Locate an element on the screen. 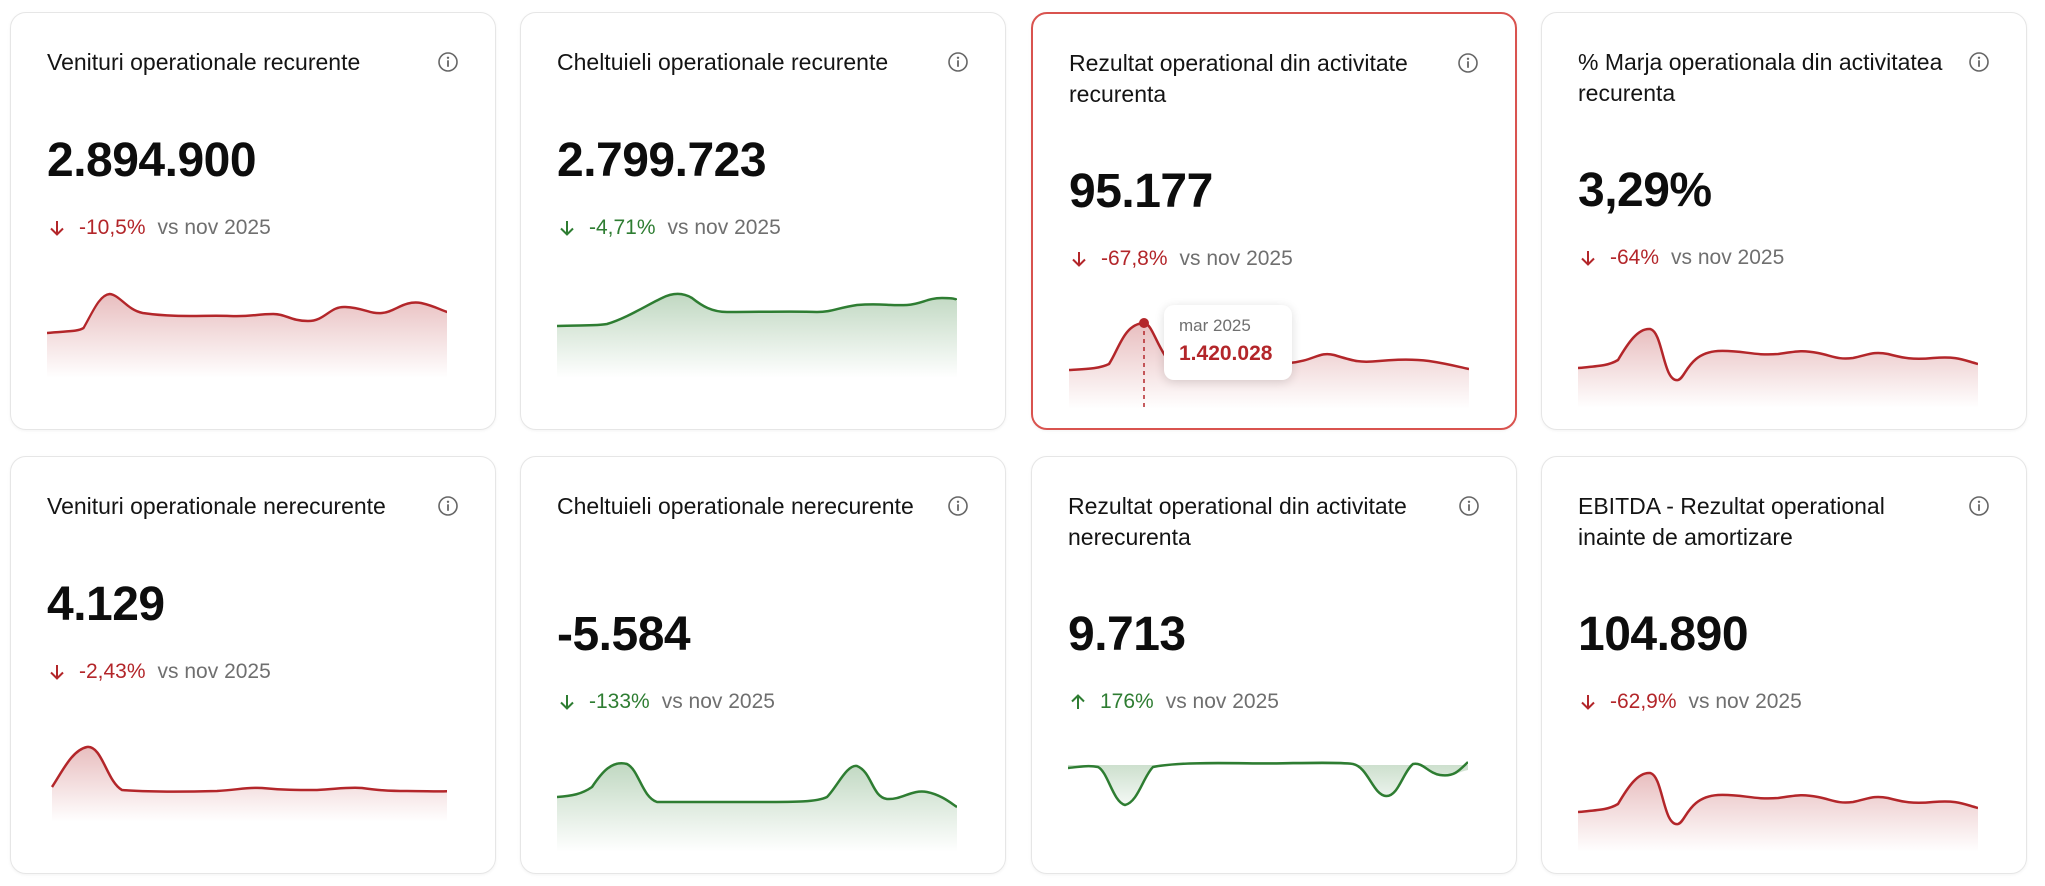 Image resolution: width=2045 pixels, height=886 pixels. change-row: -67,8% vs nov 2025 is located at coordinates (1181, 259).